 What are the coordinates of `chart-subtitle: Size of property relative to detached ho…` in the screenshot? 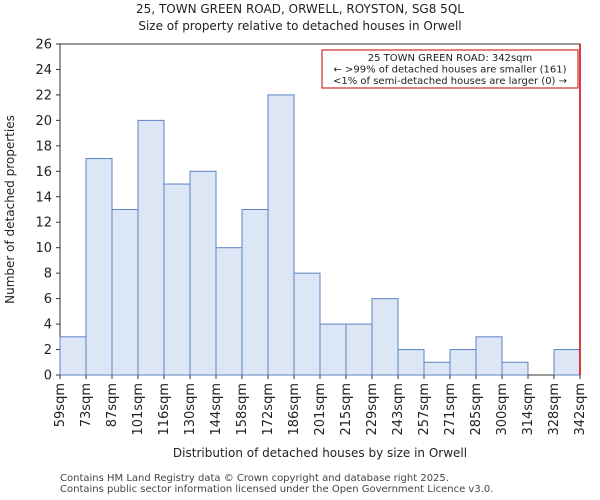 It's located at (300, 26).